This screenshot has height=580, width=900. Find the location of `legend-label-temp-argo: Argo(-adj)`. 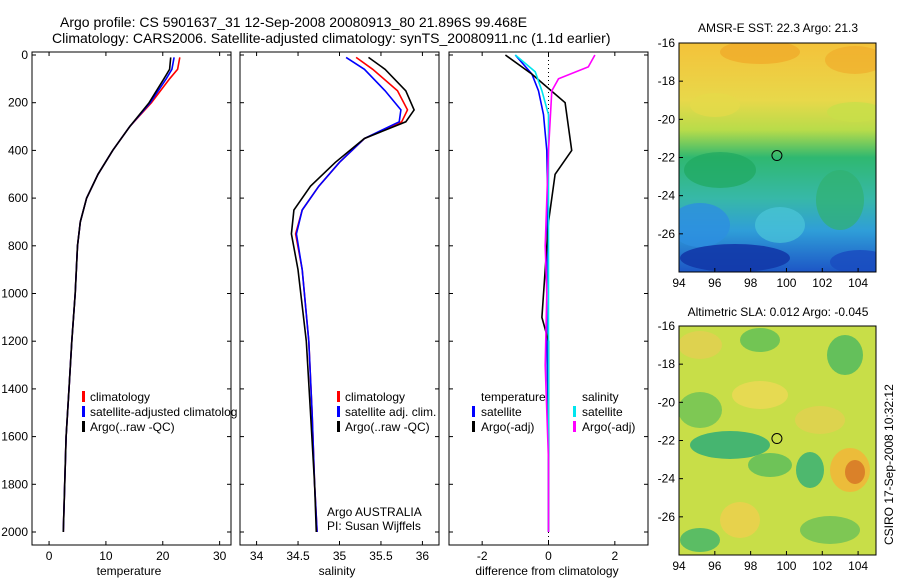

legend-label-temp-argo: Argo(-adj) is located at coordinates (507, 427).